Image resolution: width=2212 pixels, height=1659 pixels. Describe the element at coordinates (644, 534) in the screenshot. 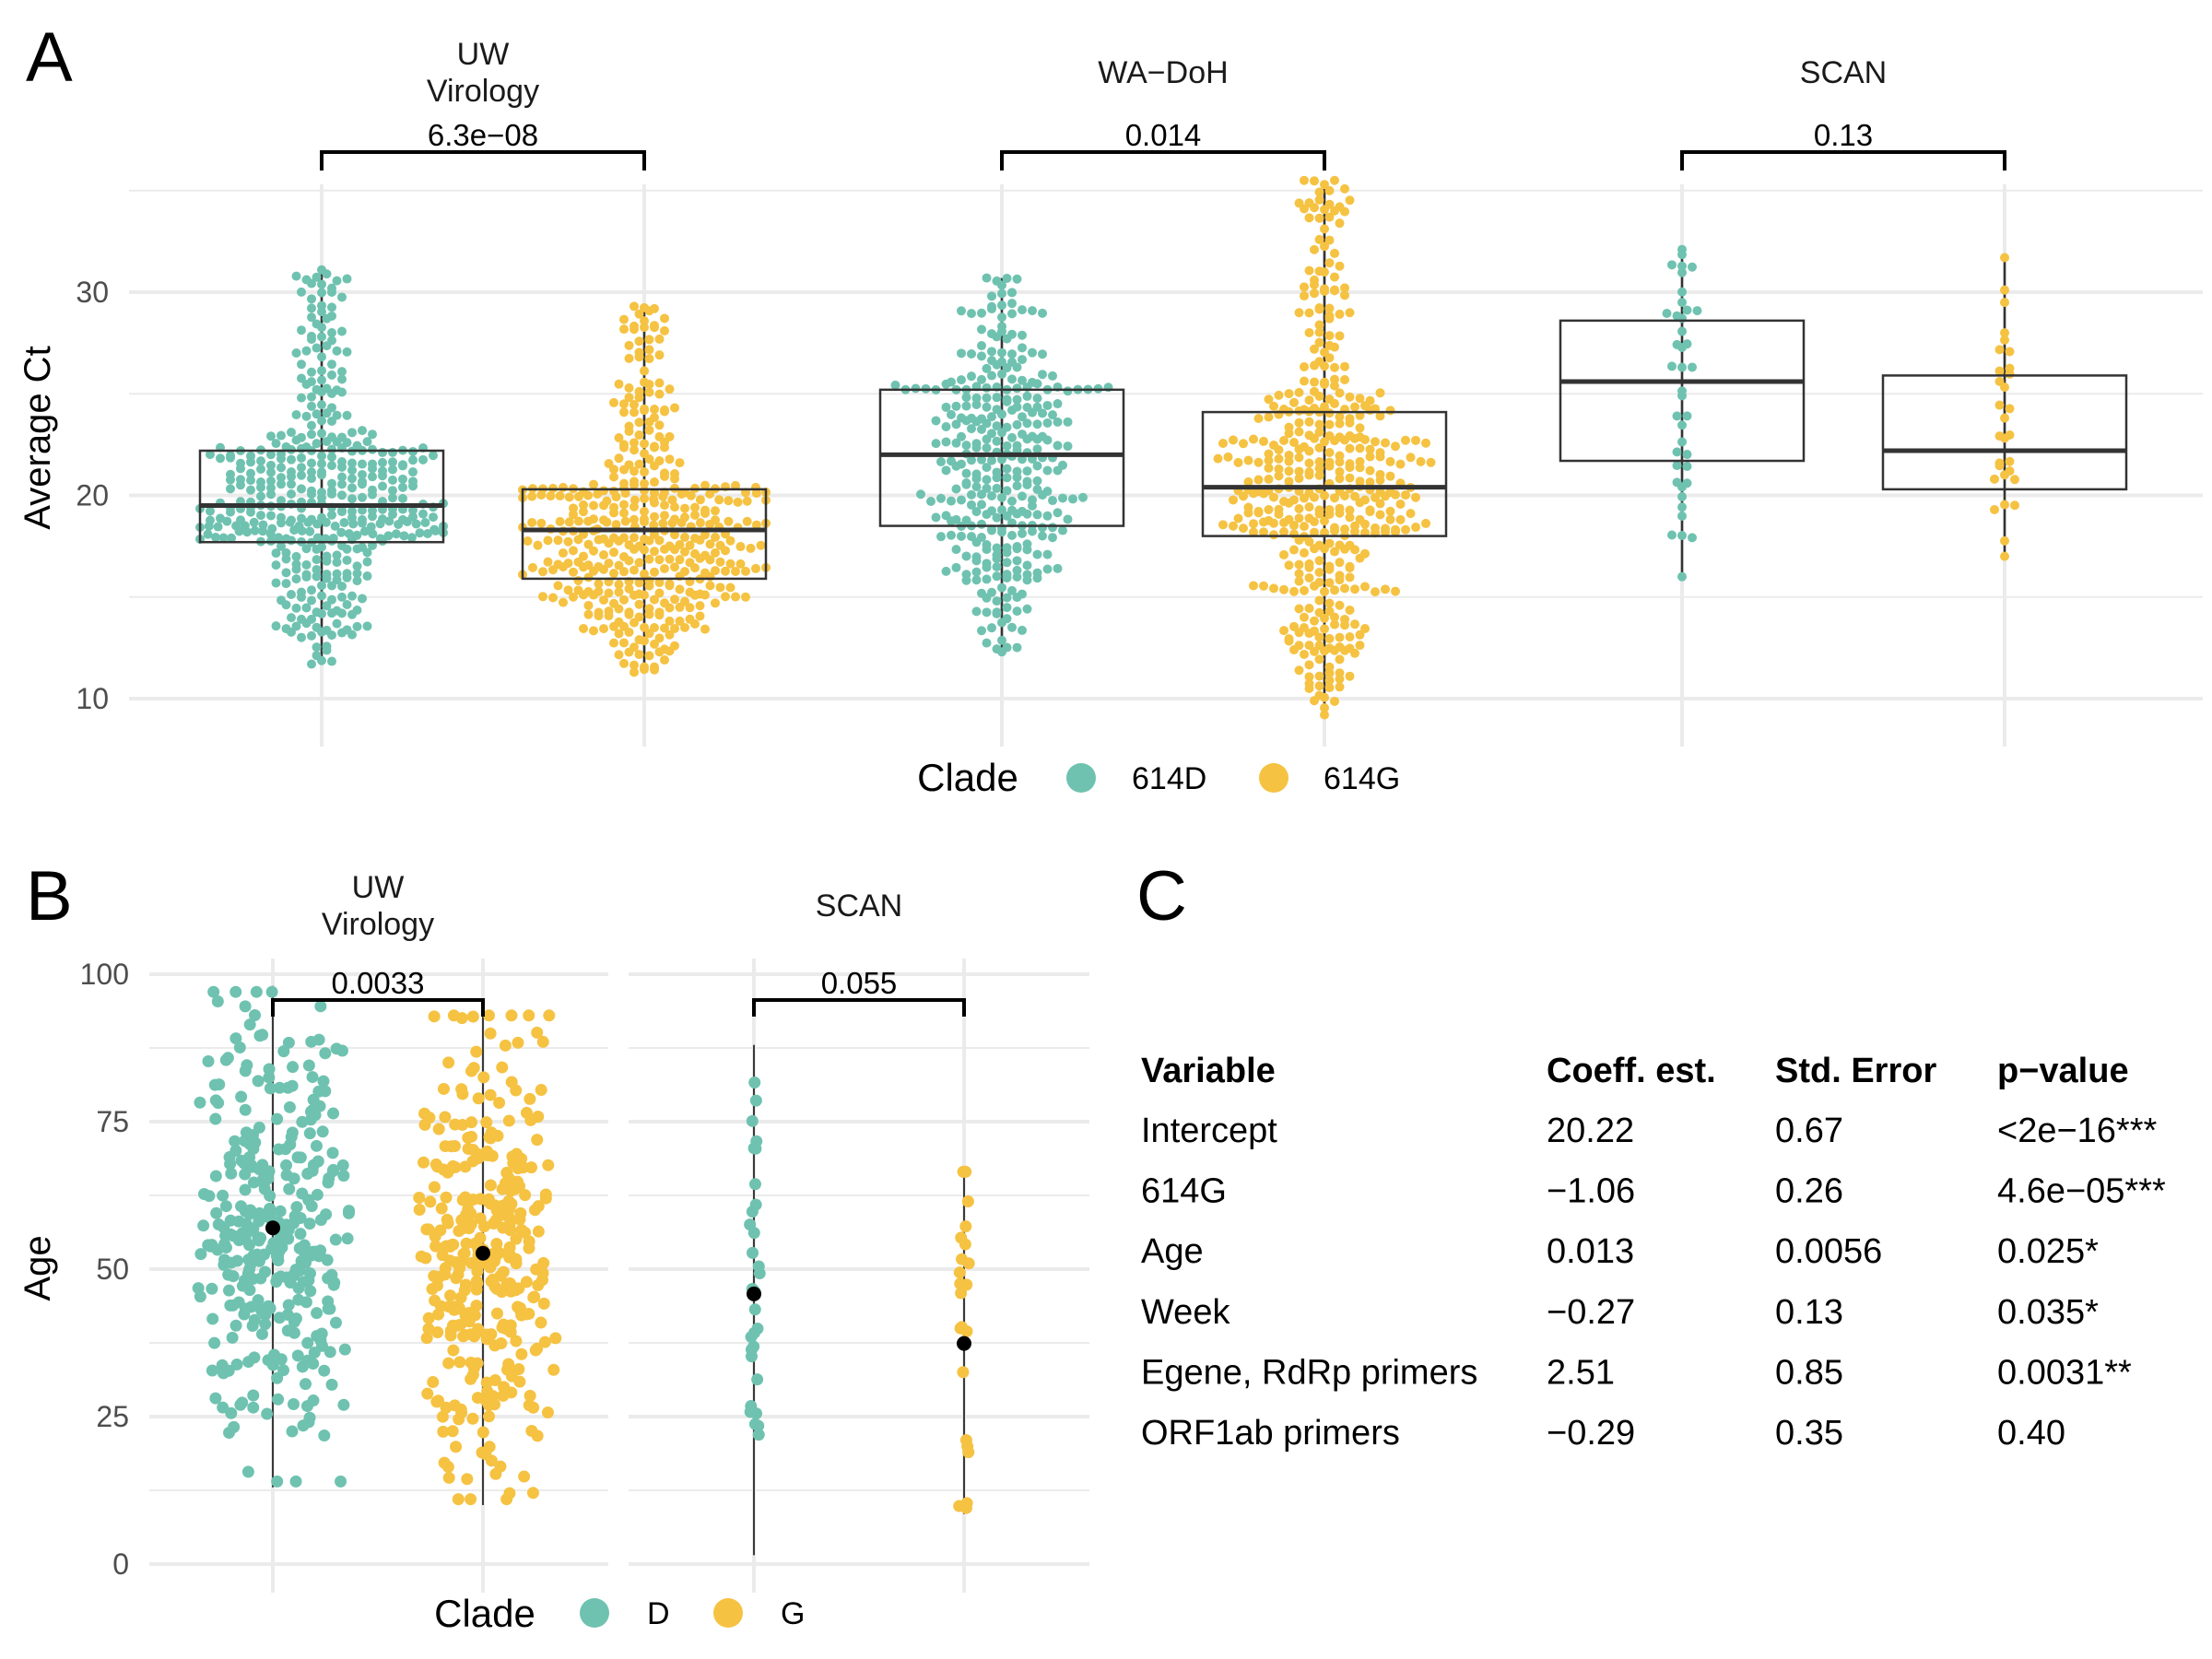

I see `box-body` at that location.